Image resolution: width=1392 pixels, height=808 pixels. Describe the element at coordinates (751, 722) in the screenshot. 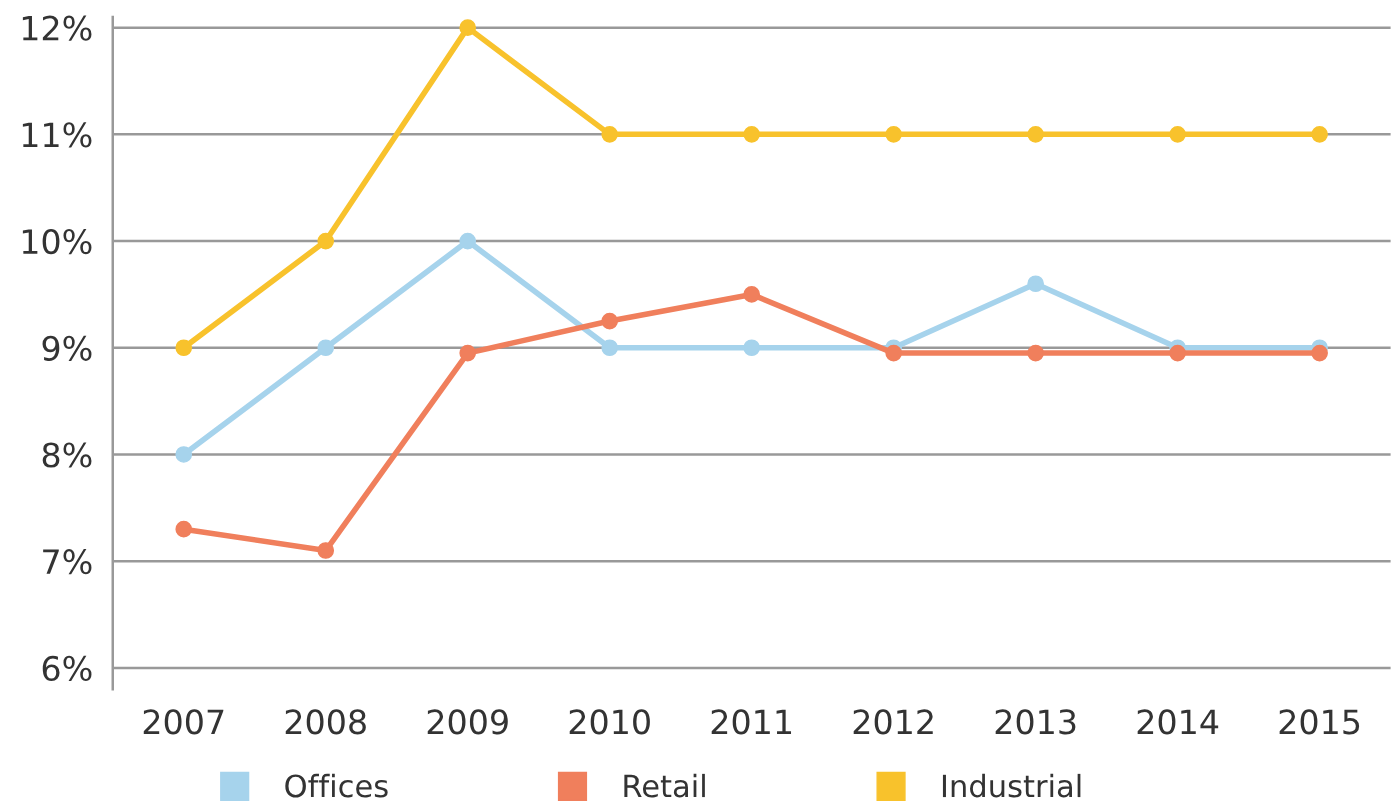

I see `x-tick-label: 2011` at that location.